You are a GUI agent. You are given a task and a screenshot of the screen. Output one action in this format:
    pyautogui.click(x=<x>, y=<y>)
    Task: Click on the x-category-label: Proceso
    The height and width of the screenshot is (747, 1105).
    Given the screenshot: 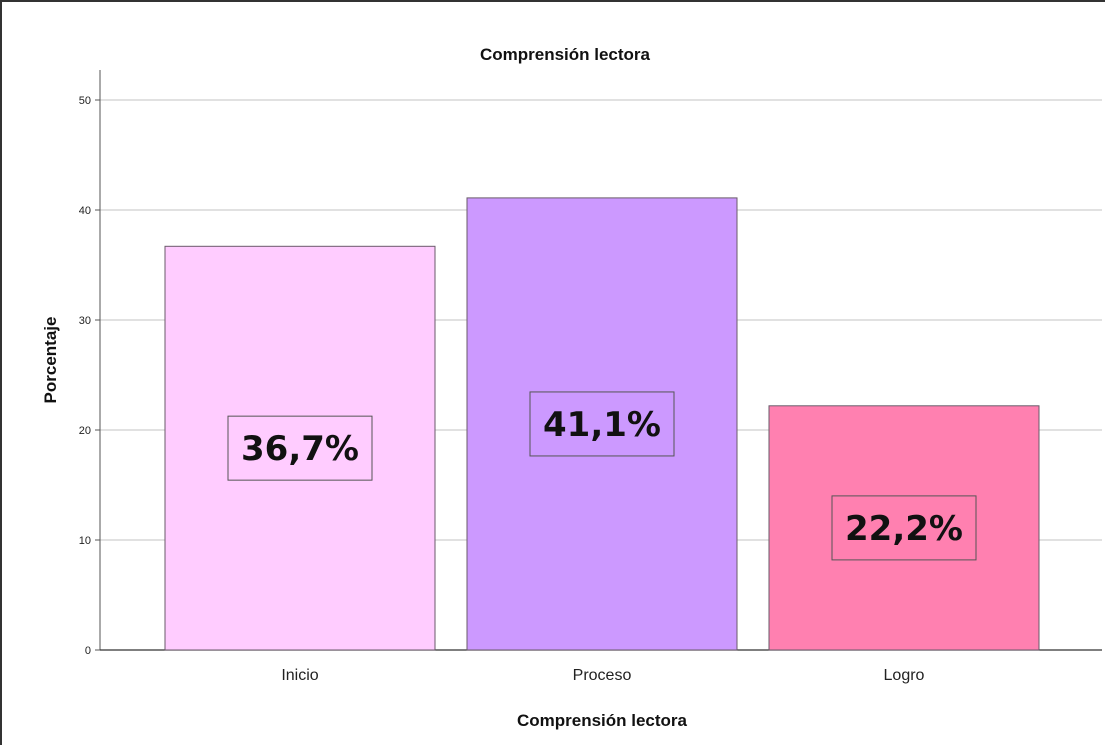 What is the action you would take?
    pyautogui.click(x=602, y=675)
    